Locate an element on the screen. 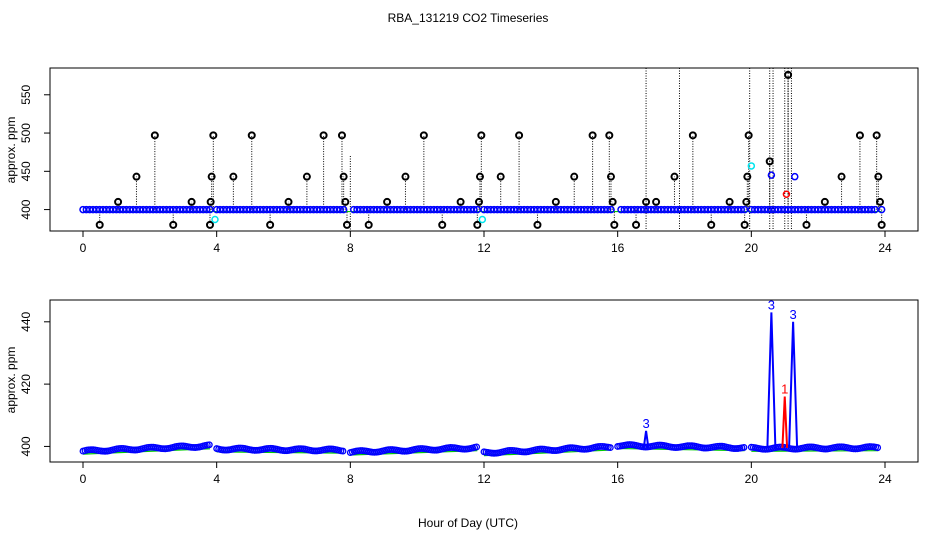  peak-label: 1 is located at coordinates (784, 389).